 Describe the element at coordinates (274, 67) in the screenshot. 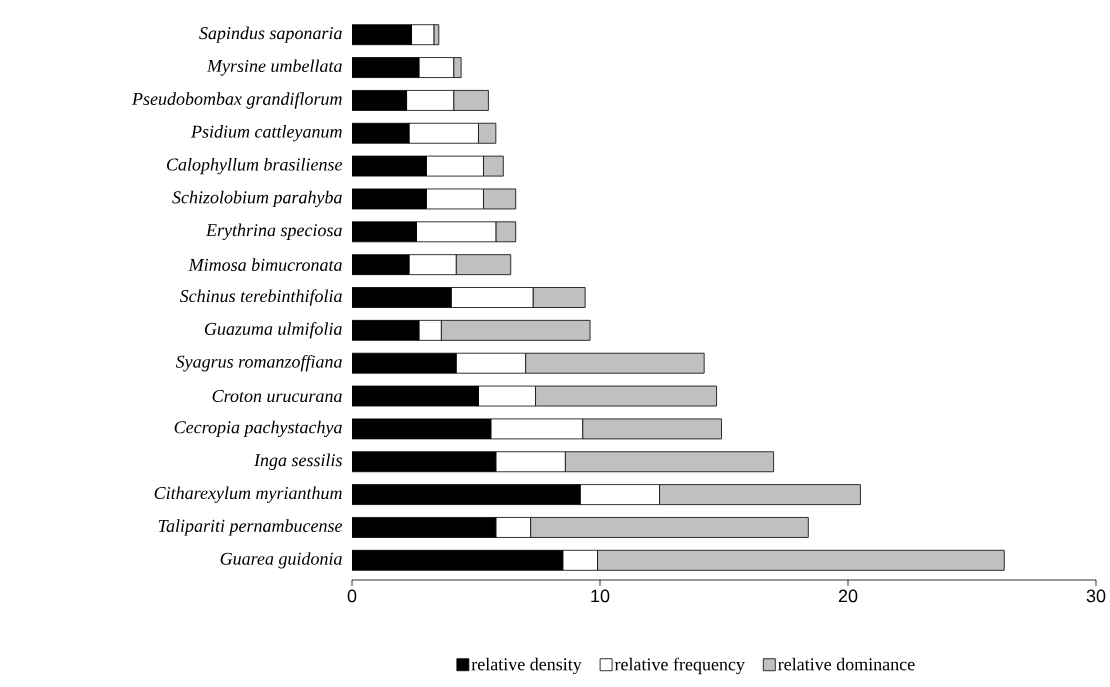

I see `y-tick-label: Myrsine umbellata` at that location.